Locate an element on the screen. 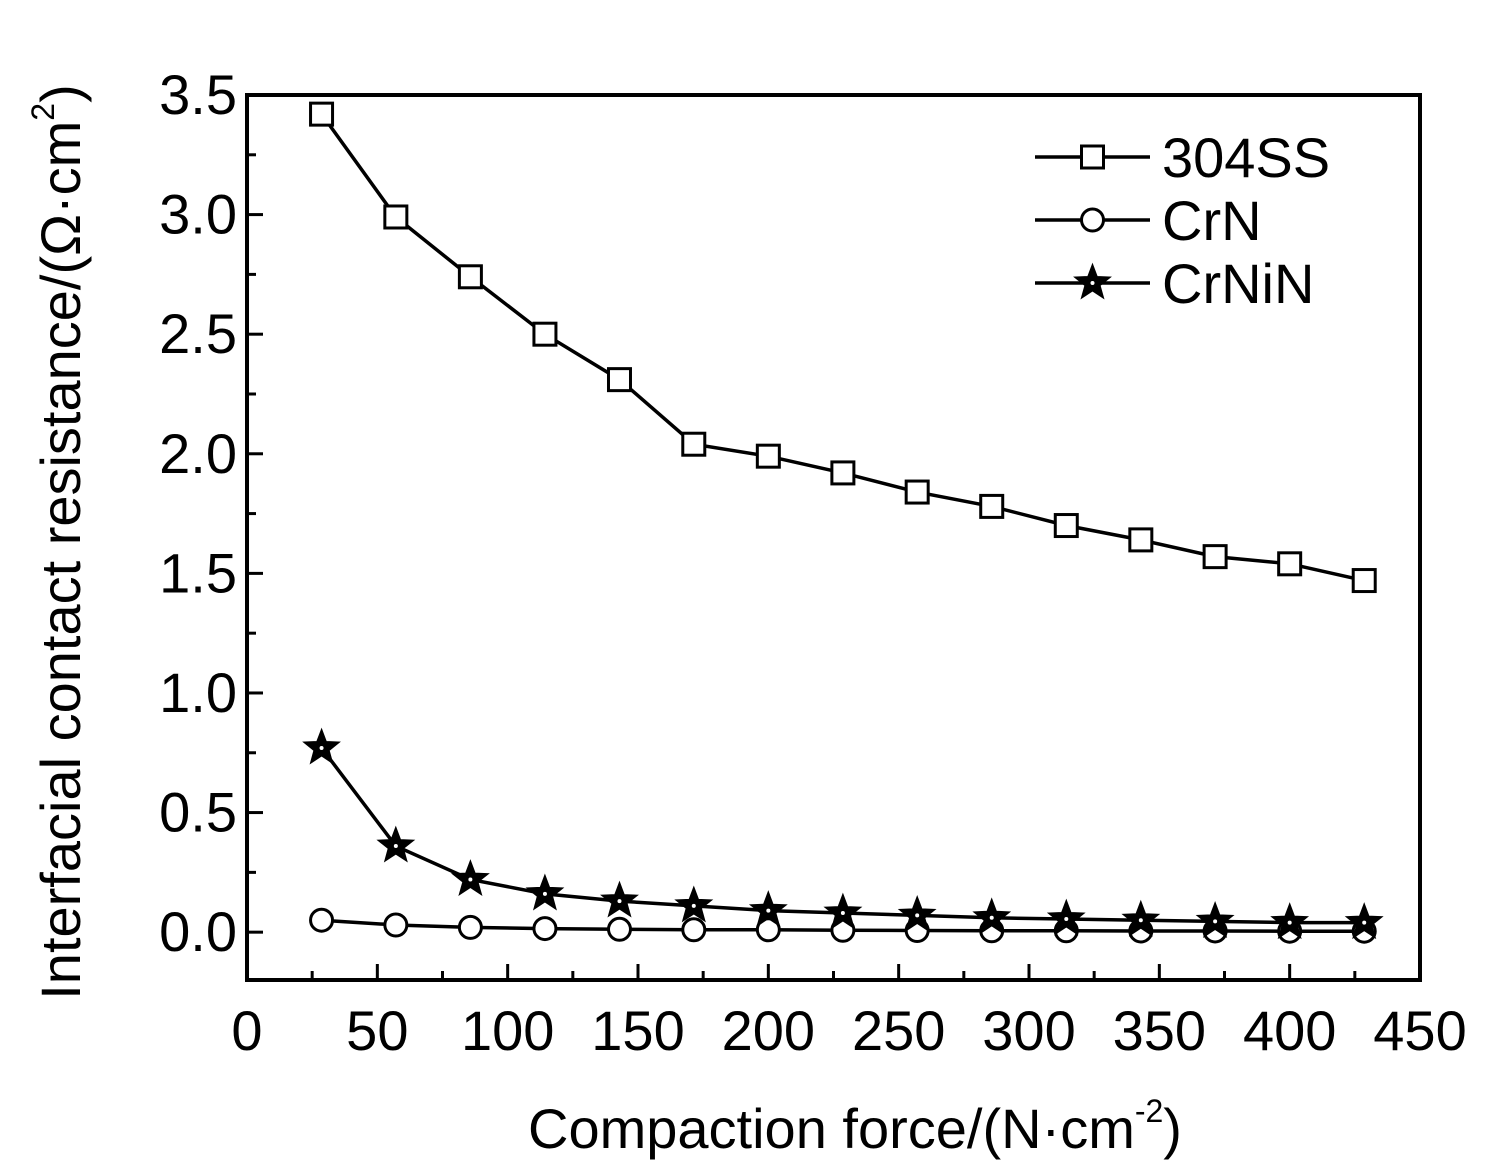 This screenshot has width=1485, height=1174. x-axis-label: Compaction force/(N·cm-2) is located at coordinates (855, 1126).